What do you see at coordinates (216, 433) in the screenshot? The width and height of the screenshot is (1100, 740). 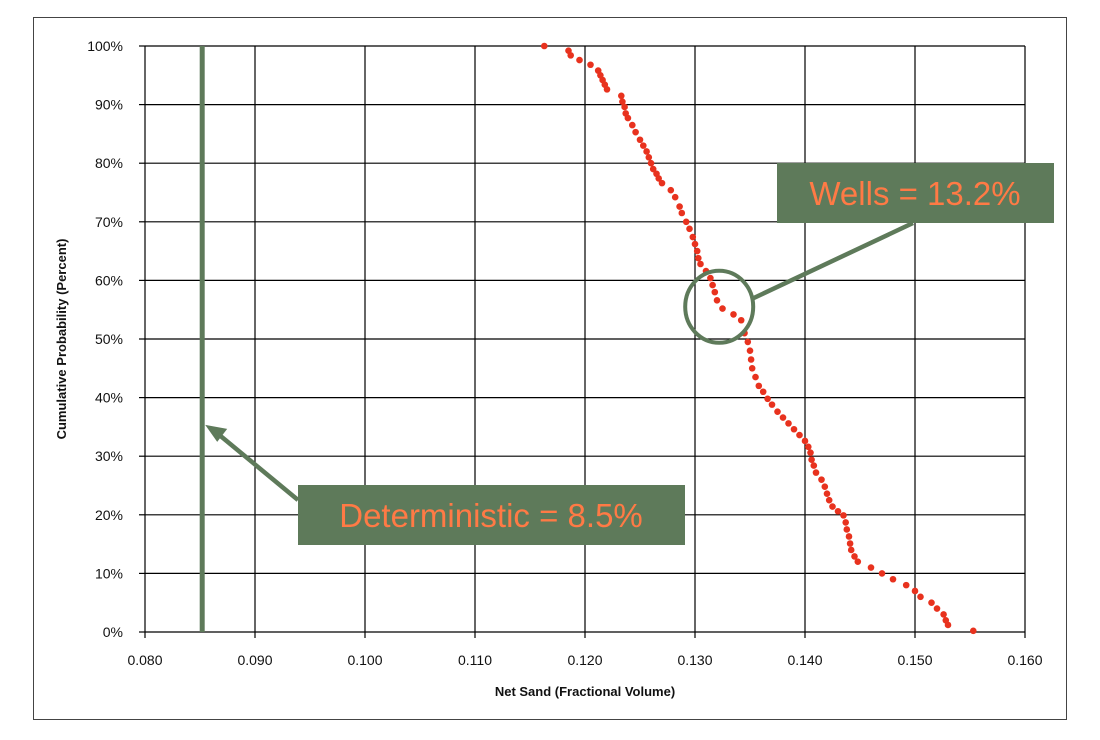 I see `arrow-head-icon` at bounding box center [216, 433].